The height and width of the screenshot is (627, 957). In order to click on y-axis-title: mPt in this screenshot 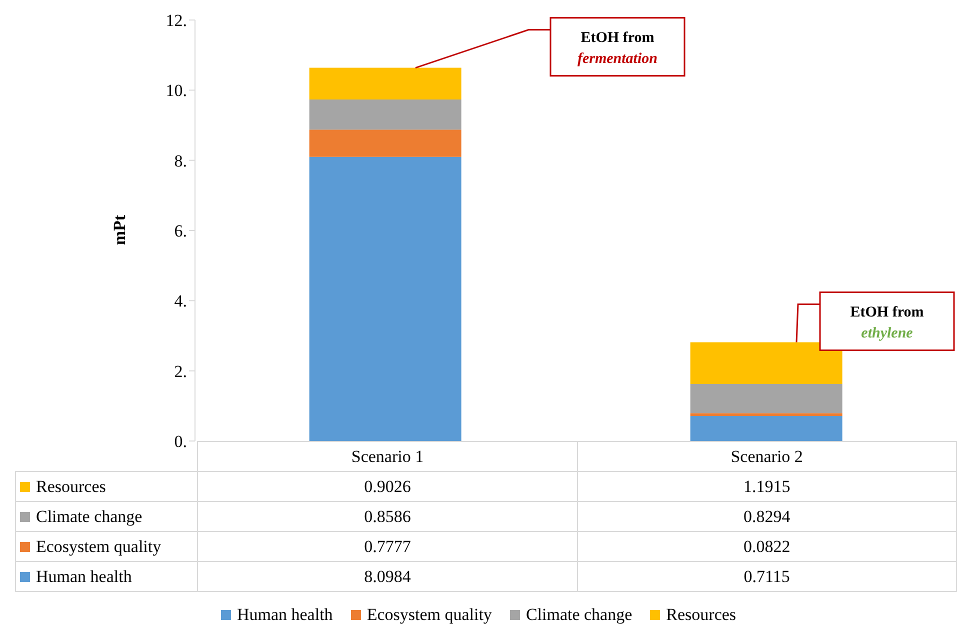, I will do `click(120, 230)`.